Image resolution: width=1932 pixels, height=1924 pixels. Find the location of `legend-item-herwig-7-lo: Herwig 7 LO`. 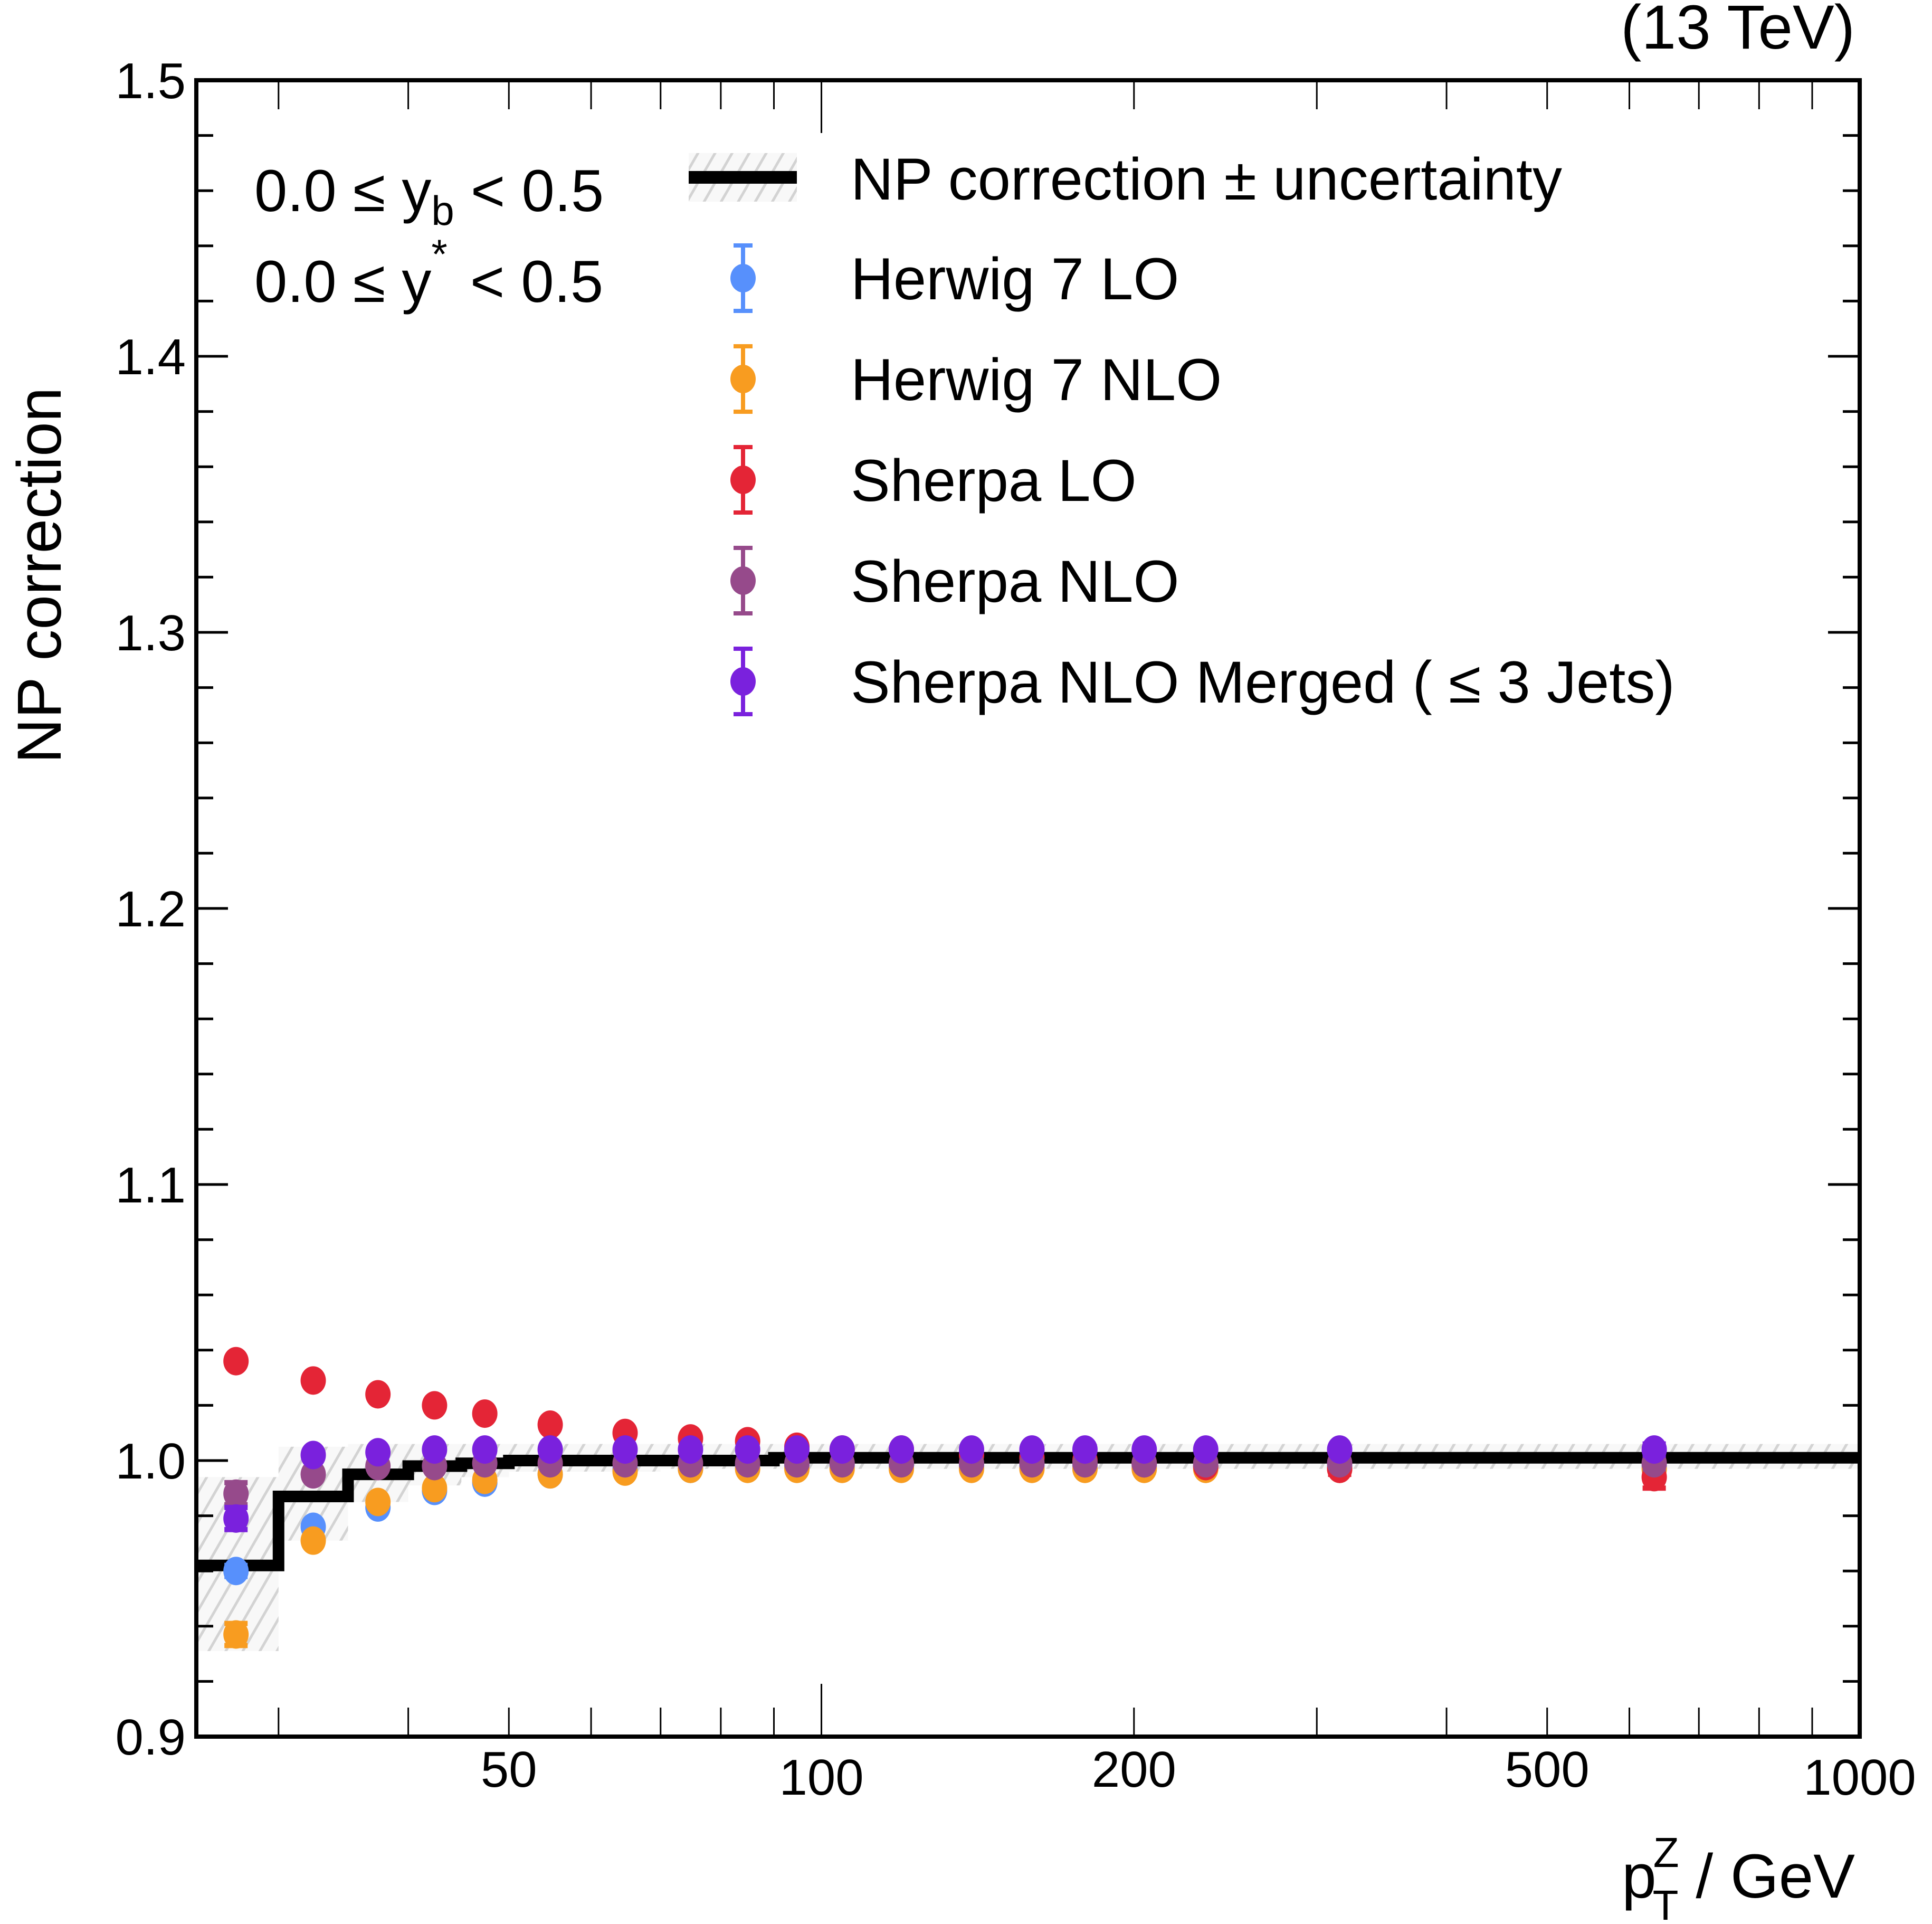

legend-item-herwig-7-lo: Herwig 7 LO is located at coordinates (954, 278).